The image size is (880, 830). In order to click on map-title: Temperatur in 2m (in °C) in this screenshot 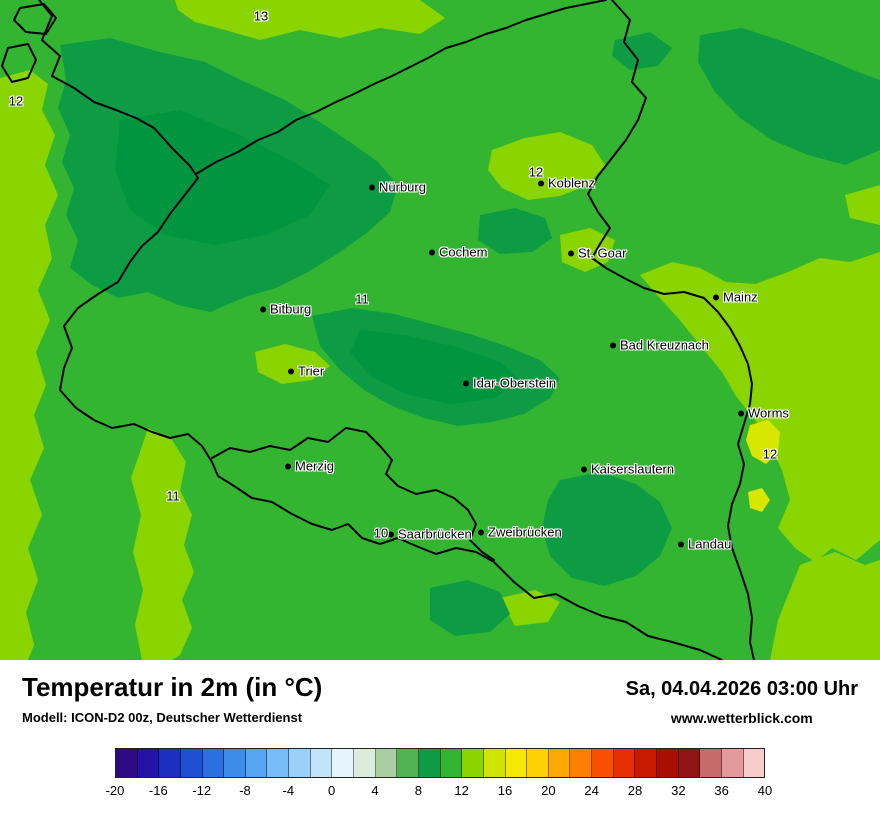, I will do `click(172, 687)`.